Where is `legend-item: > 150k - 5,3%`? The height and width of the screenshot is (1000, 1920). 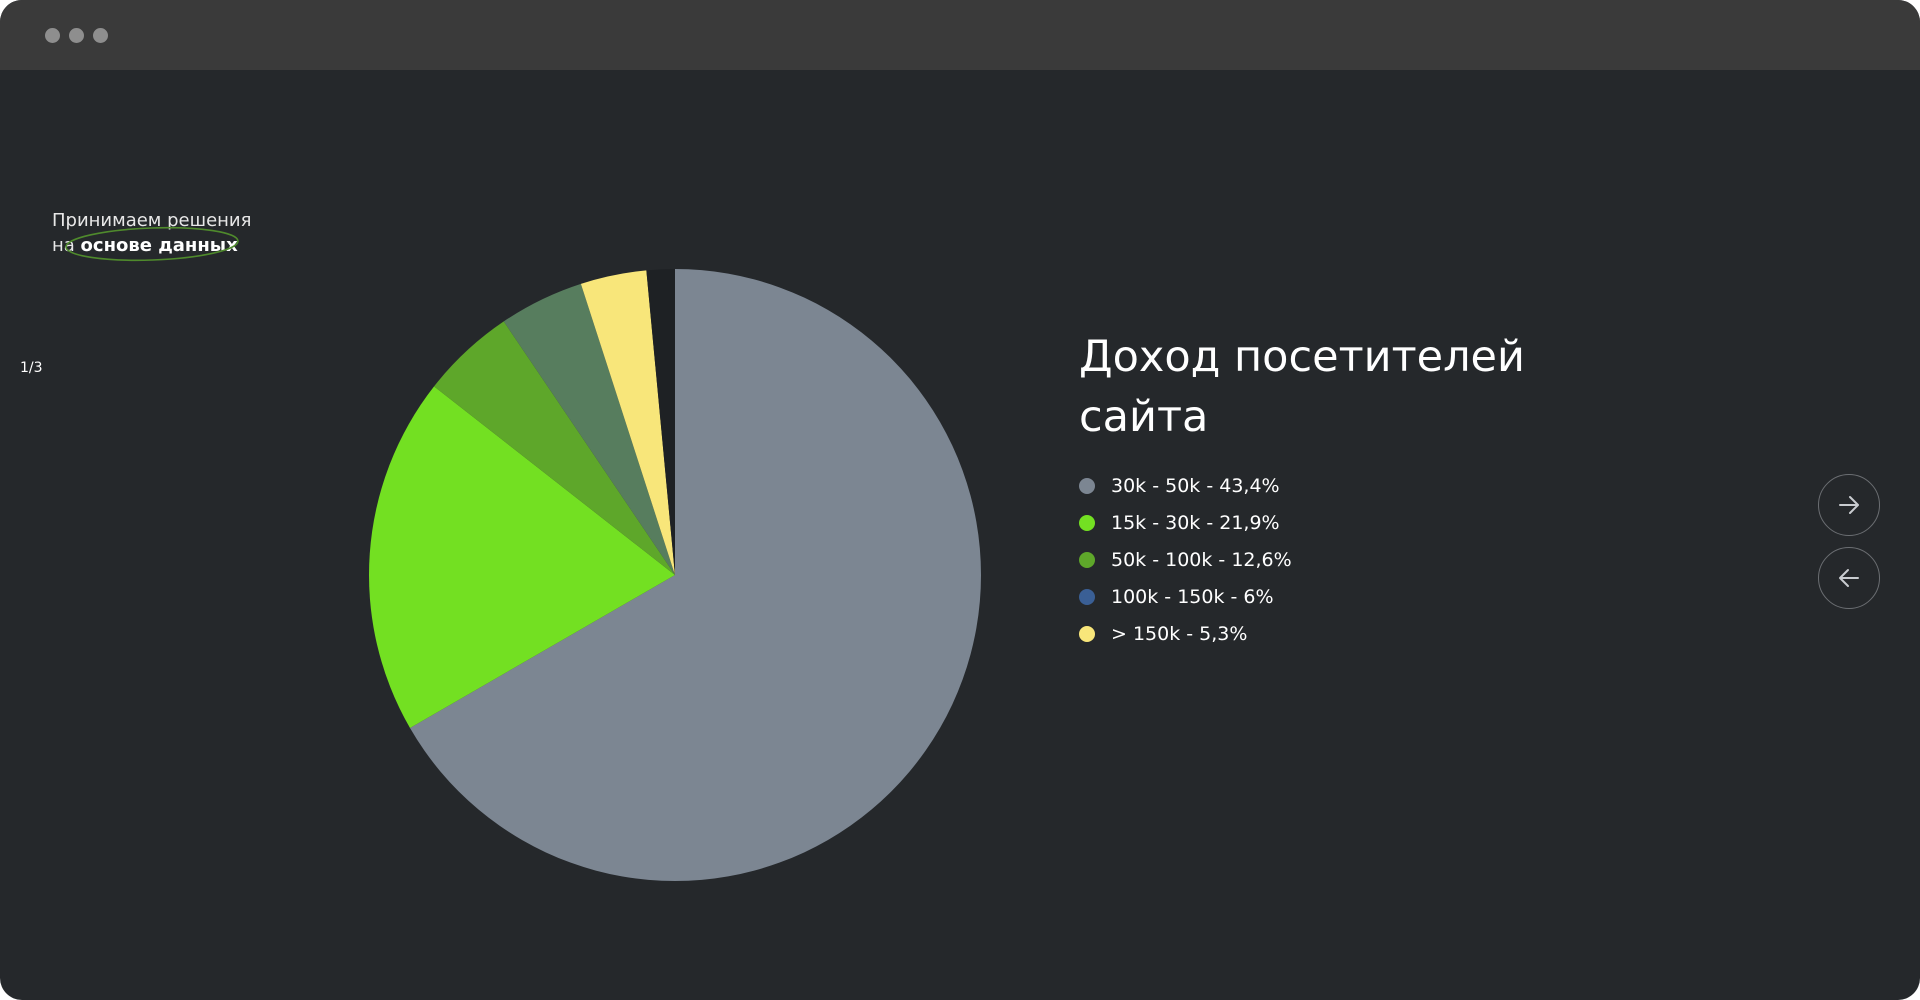
legend-item: > 150k - 5,3% is located at coordinates (1185, 633).